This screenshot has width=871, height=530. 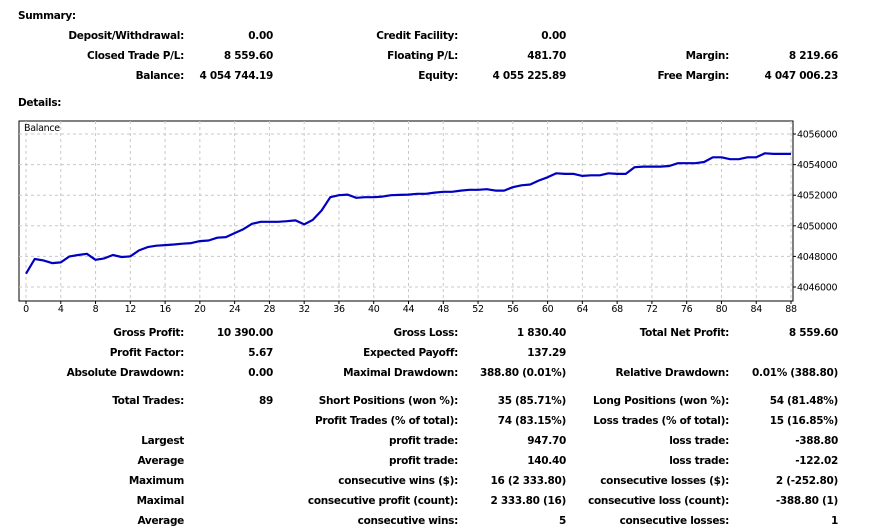 What do you see at coordinates (804, 401) in the screenshot?
I see `field-value: 54 (81.48%)` at bounding box center [804, 401].